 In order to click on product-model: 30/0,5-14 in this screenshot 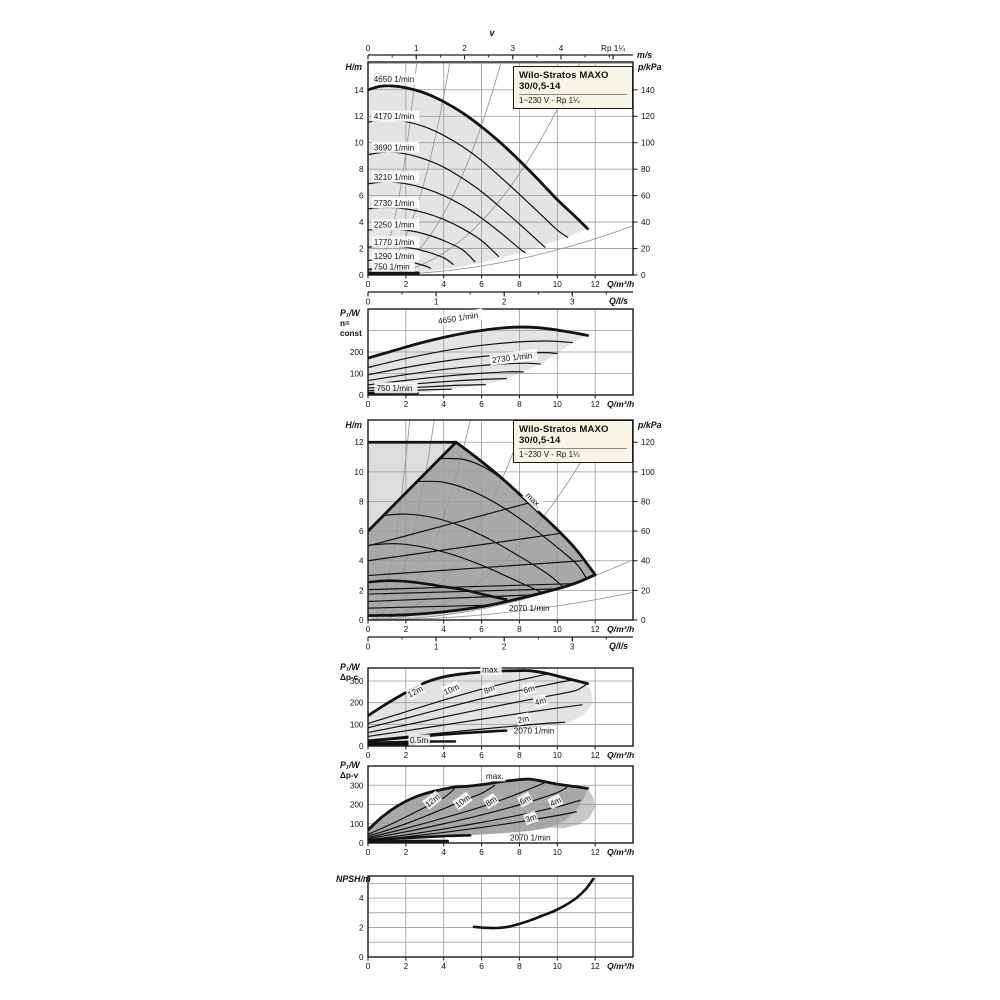, I will do `click(540, 86)`.